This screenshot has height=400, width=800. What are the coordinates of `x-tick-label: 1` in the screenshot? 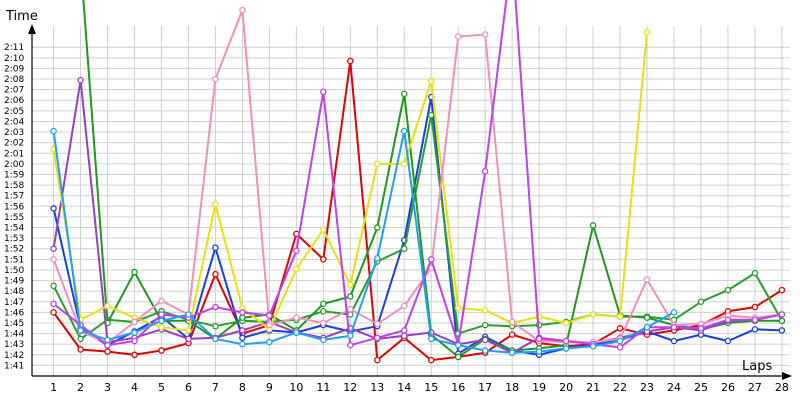 It's located at (53, 387).